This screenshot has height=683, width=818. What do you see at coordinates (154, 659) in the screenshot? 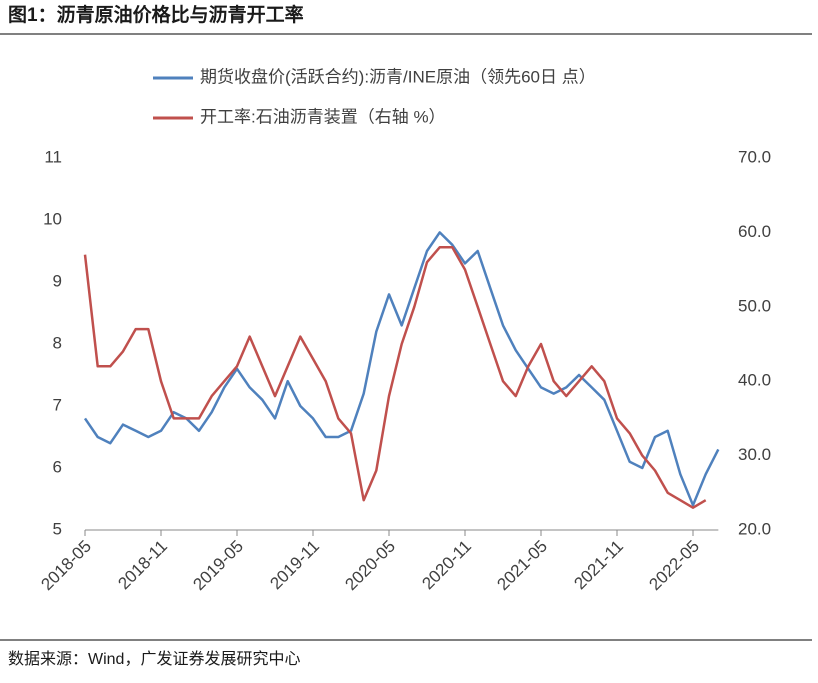
I see `source: 数据来源：Wind，广发证券发展研究中心` at bounding box center [154, 659].